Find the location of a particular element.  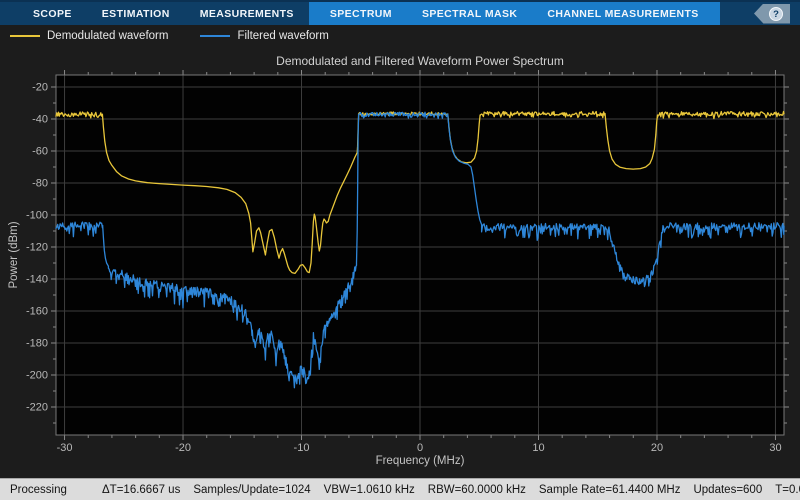

tabgroup-left: SCOPE ESTIMATION MEASUREMENTS is located at coordinates (154, 13).